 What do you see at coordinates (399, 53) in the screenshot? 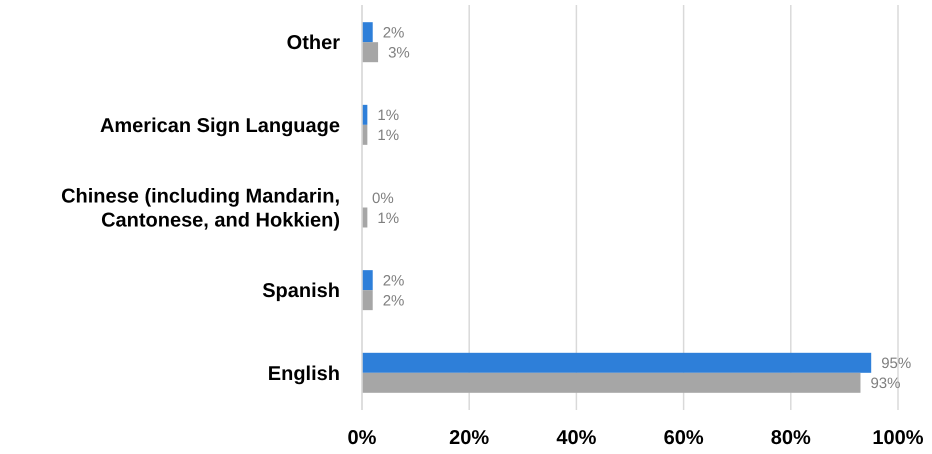
I see `data-label: 3%` at bounding box center [399, 53].